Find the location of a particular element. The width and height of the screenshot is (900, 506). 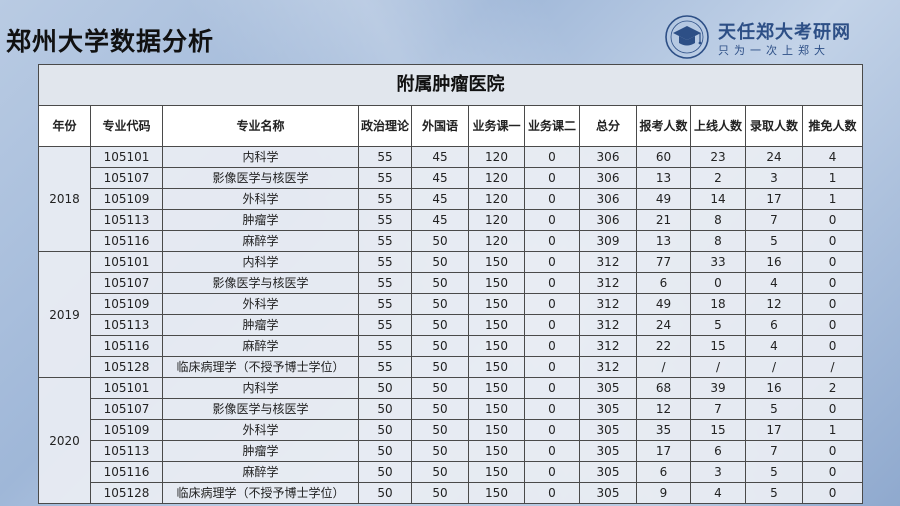

table-row: 105113 肿瘤学 55 45 120 0 306 21 8 7 0 is located at coordinates (451, 220).